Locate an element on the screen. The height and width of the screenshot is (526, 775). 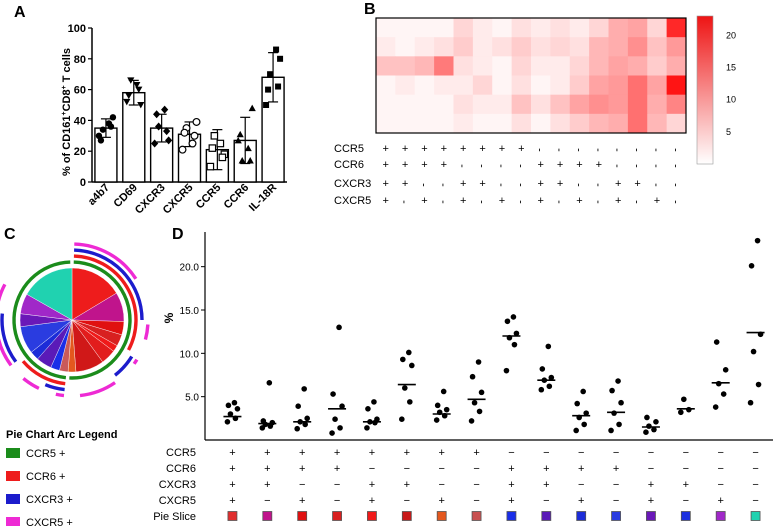
pie-slice is located at coordinates (49, 294).